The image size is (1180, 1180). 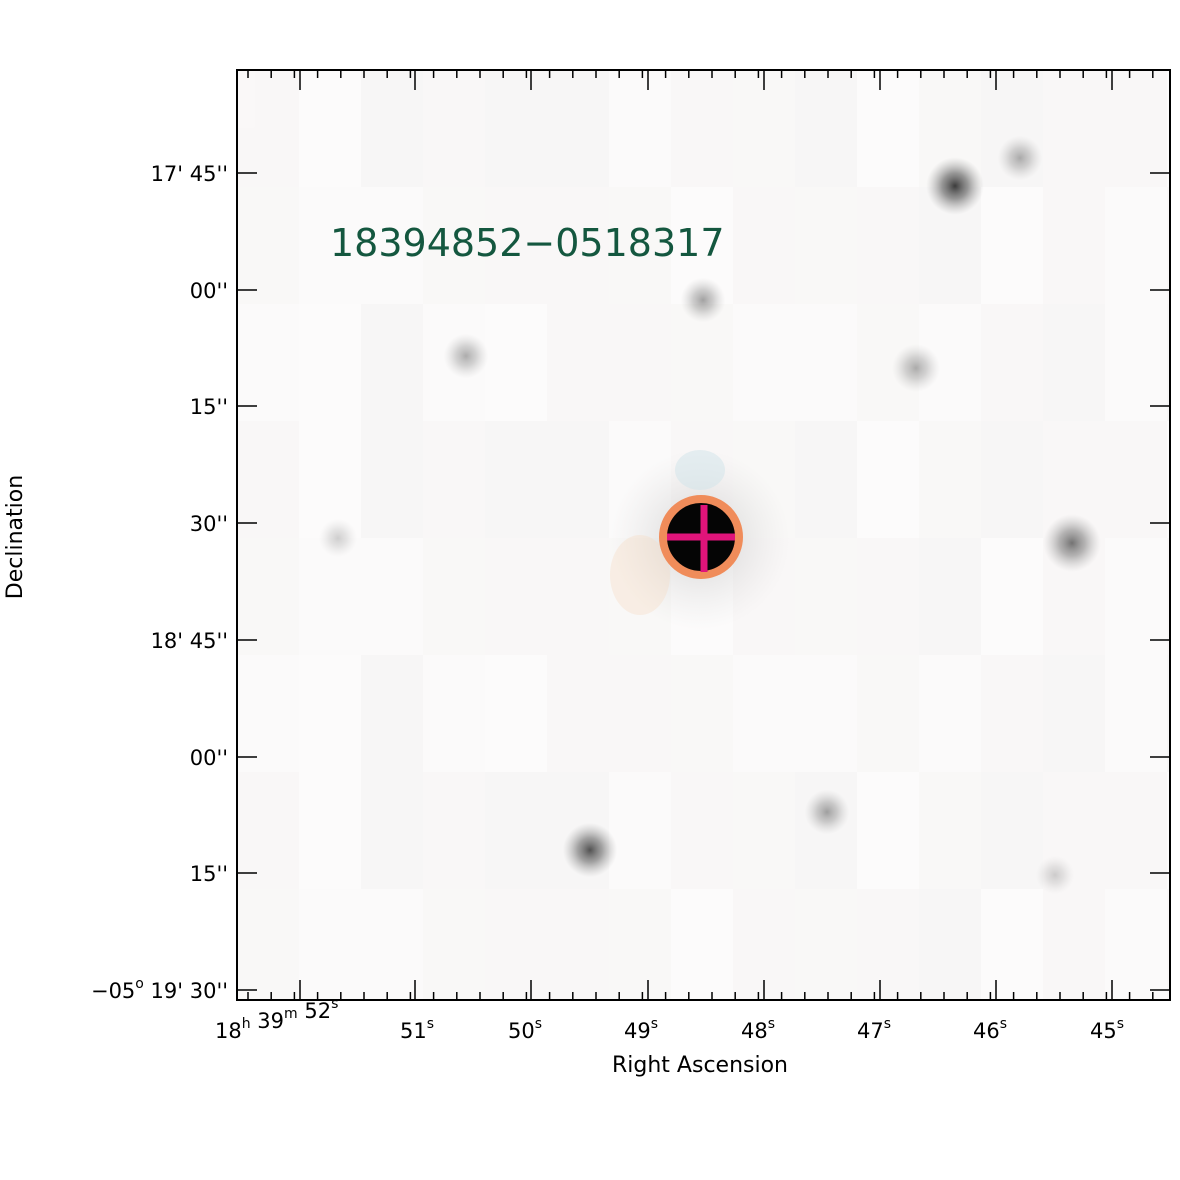 I want to click on ra-tick-label: 46s, so click(x=990, y=1029).